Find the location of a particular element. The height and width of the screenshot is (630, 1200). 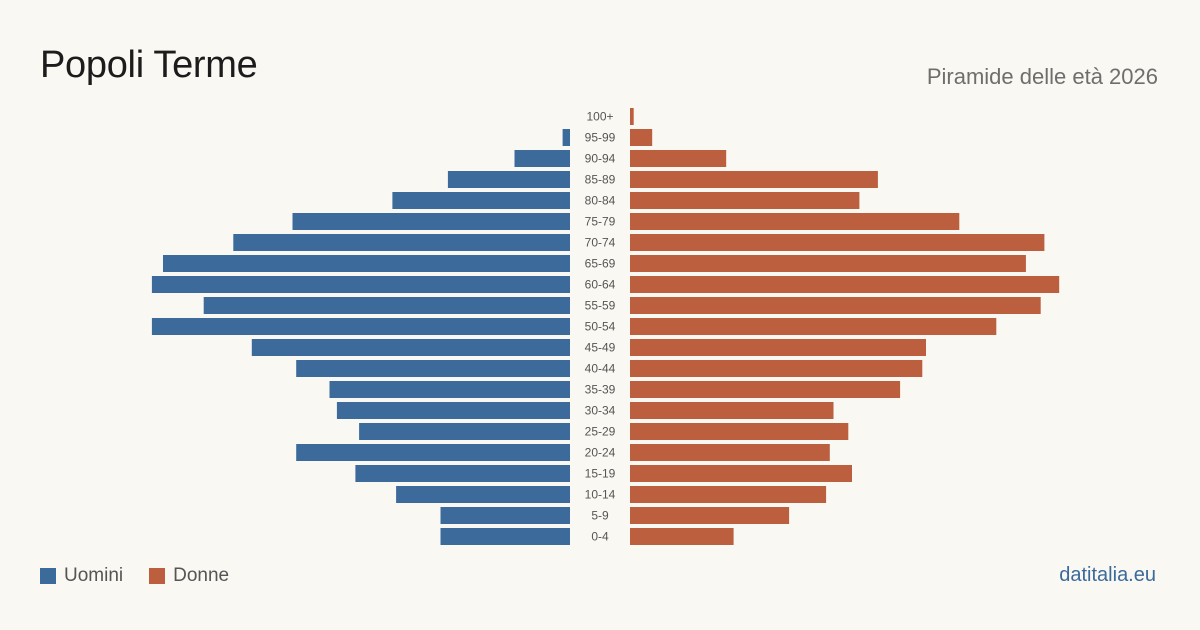

legend-item-women: Donne is located at coordinates (189, 576).